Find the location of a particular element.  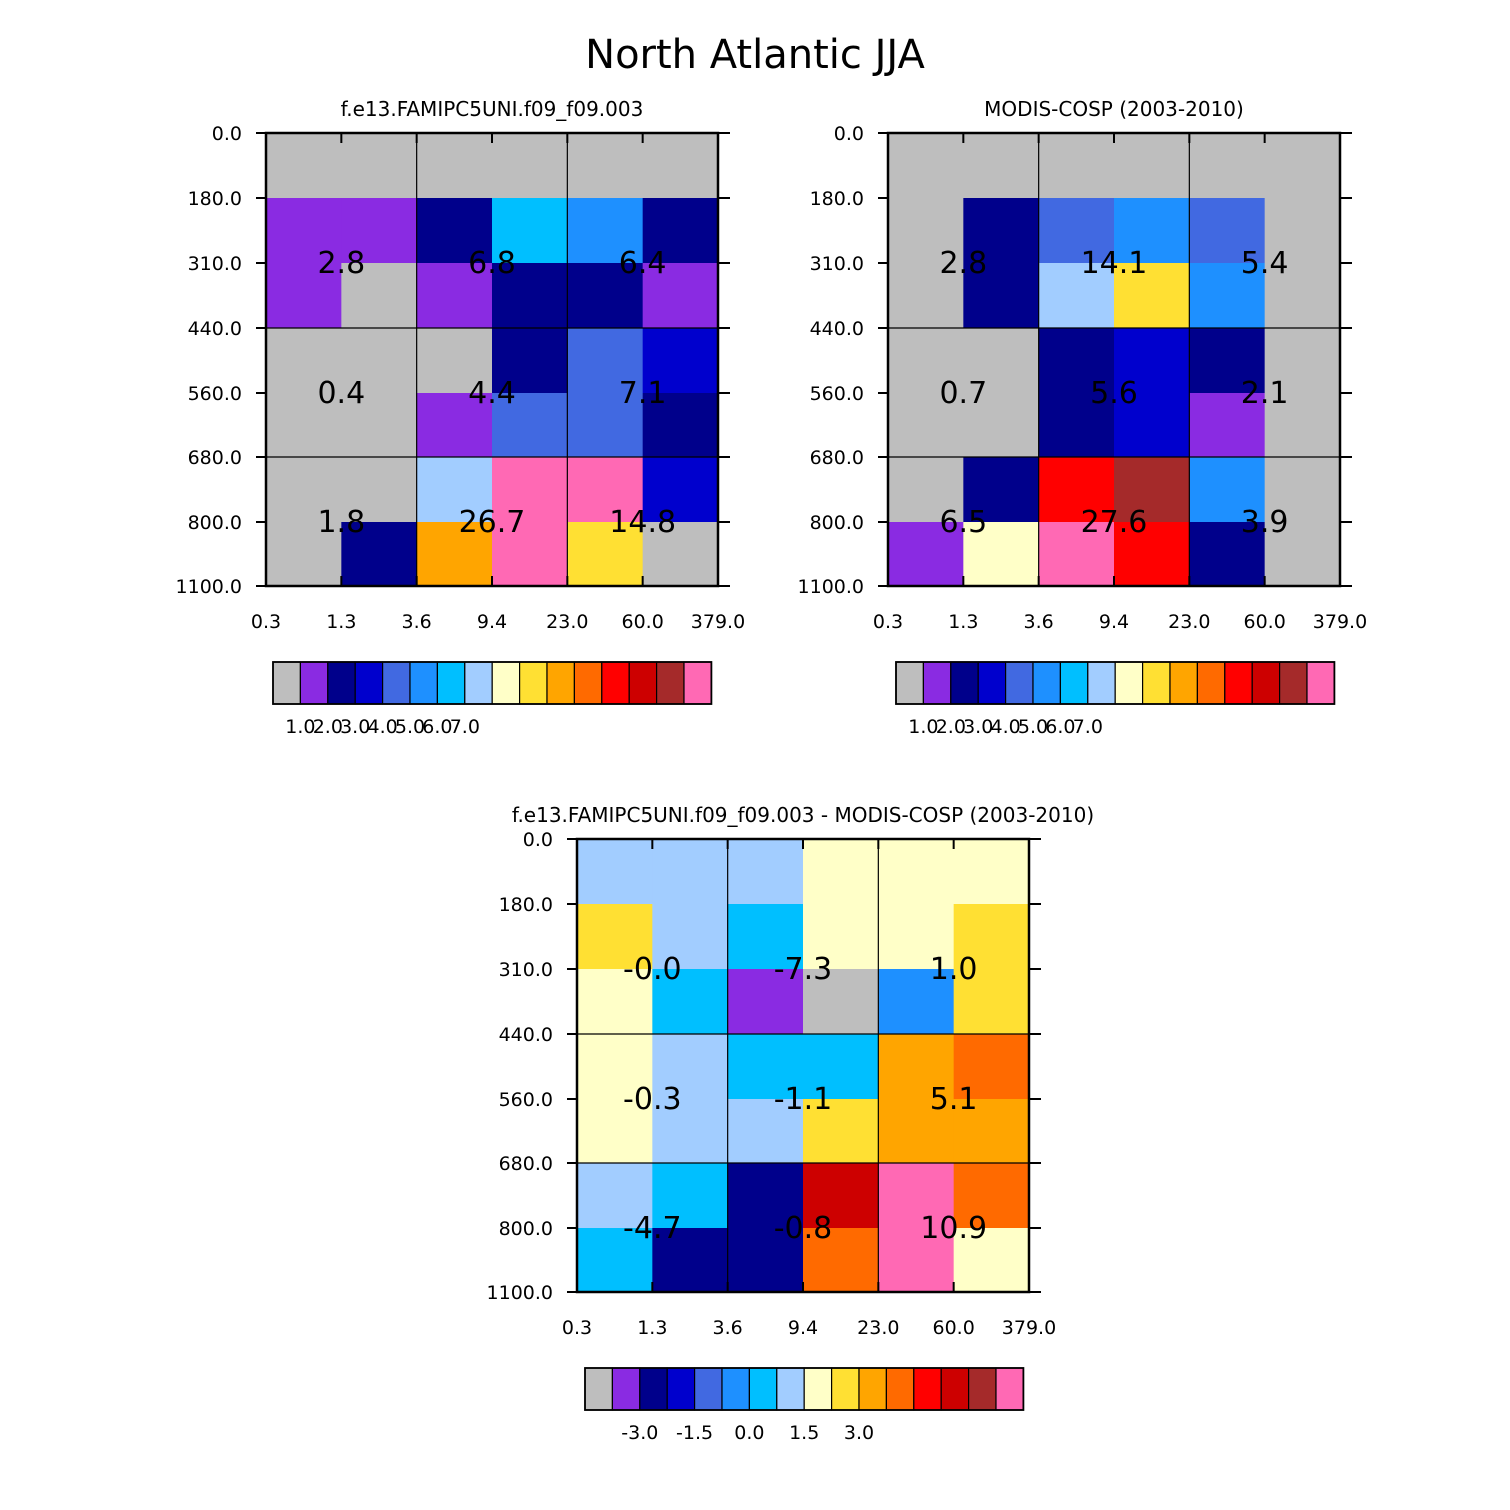

y-tick-label: 560.0 is located at coordinates (837, 394).